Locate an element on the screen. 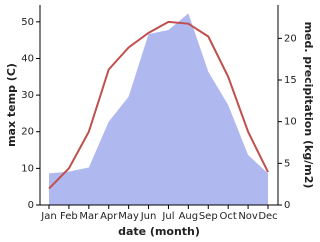  y-tick-label: 10 is located at coordinates (27, 168).